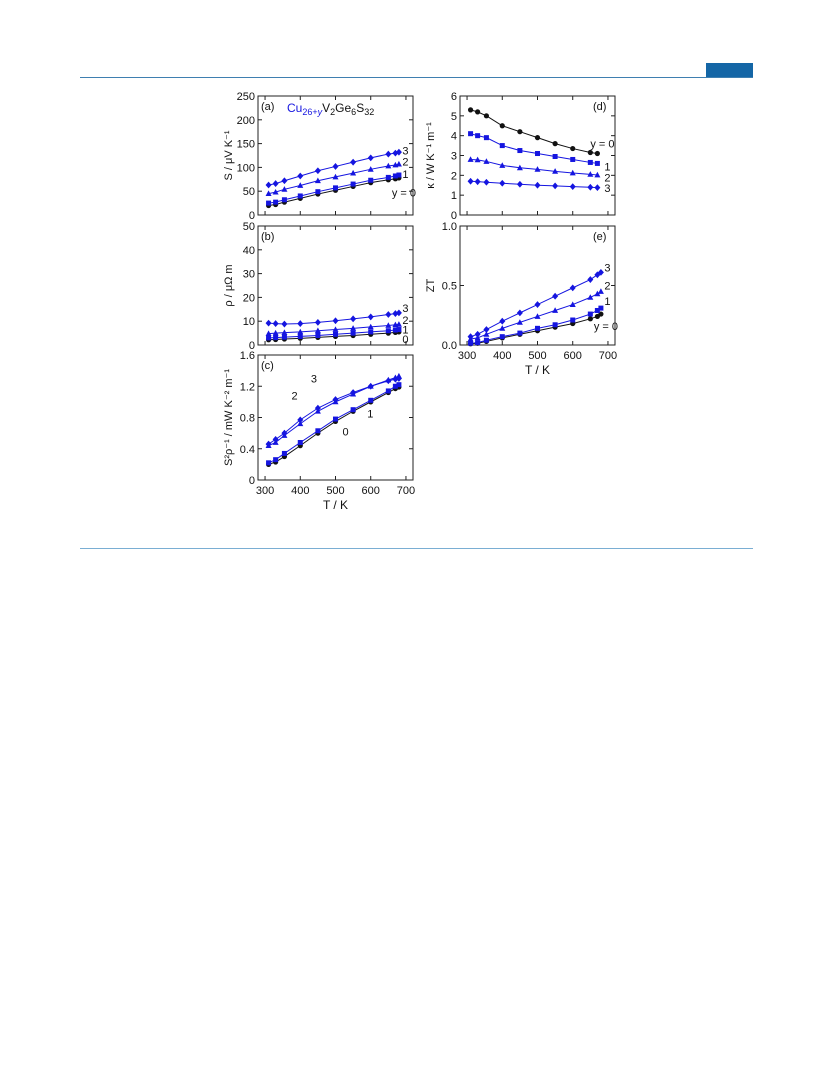  What do you see at coordinates (502, 356) in the screenshot?
I see `x-tick-label: 400` at bounding box center [502, 356].